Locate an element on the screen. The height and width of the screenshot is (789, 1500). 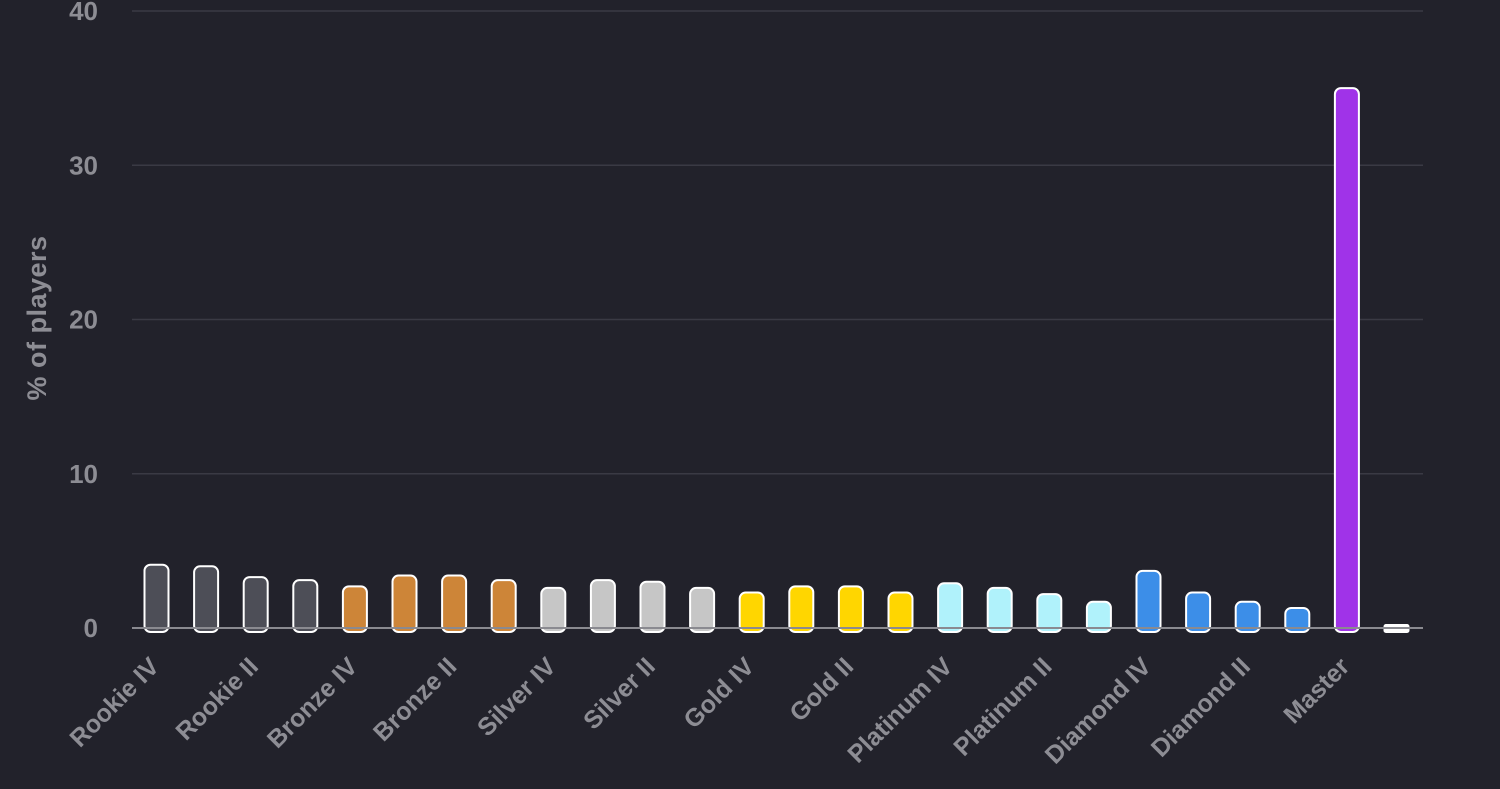
y-tick-label: 10 is located at coordinates (83, 474).